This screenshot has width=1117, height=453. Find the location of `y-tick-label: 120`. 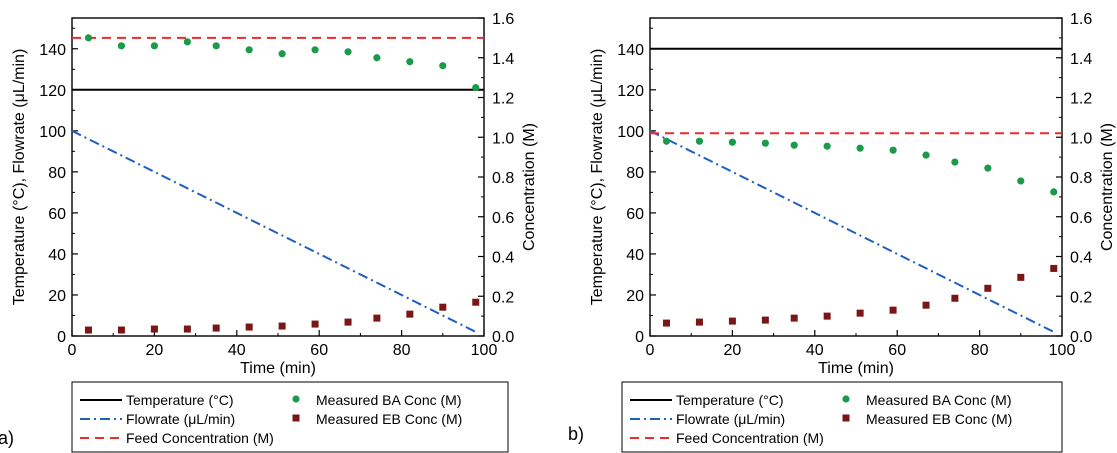

y-tick-label: 120 is located at coordinates (52, 91).